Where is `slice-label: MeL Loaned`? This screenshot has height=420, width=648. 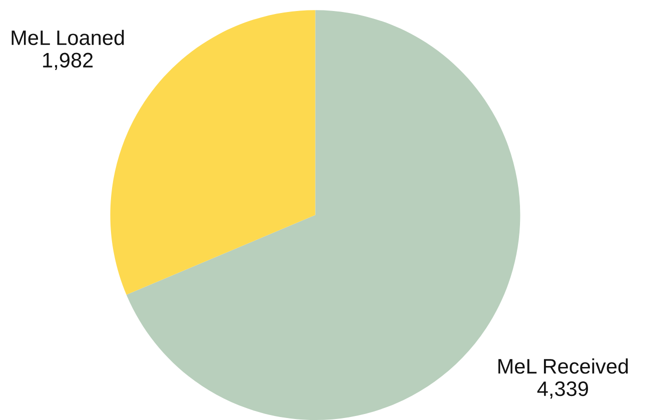
slice-label: MeL Loaned is located at coordinates (68, 38).